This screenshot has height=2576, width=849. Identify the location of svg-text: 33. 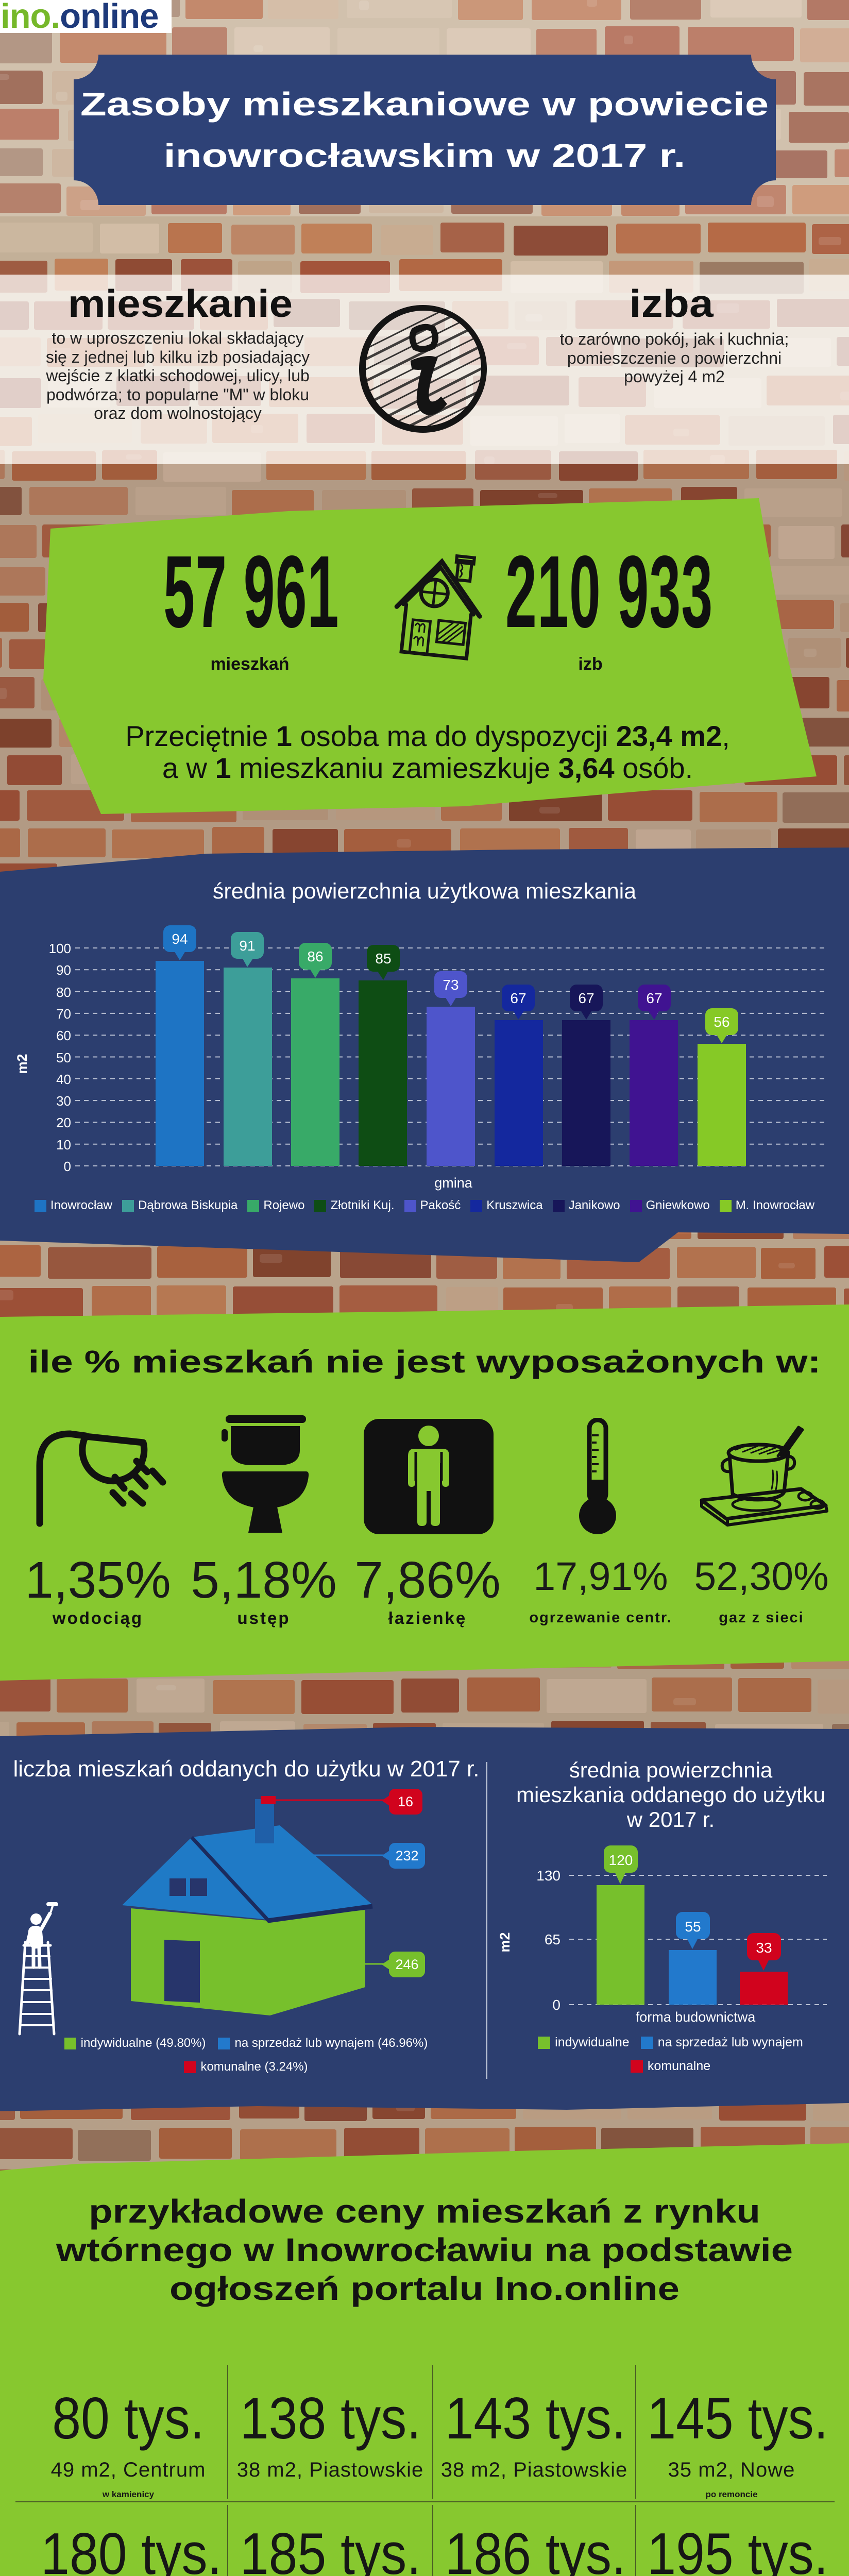
(764, 1948).